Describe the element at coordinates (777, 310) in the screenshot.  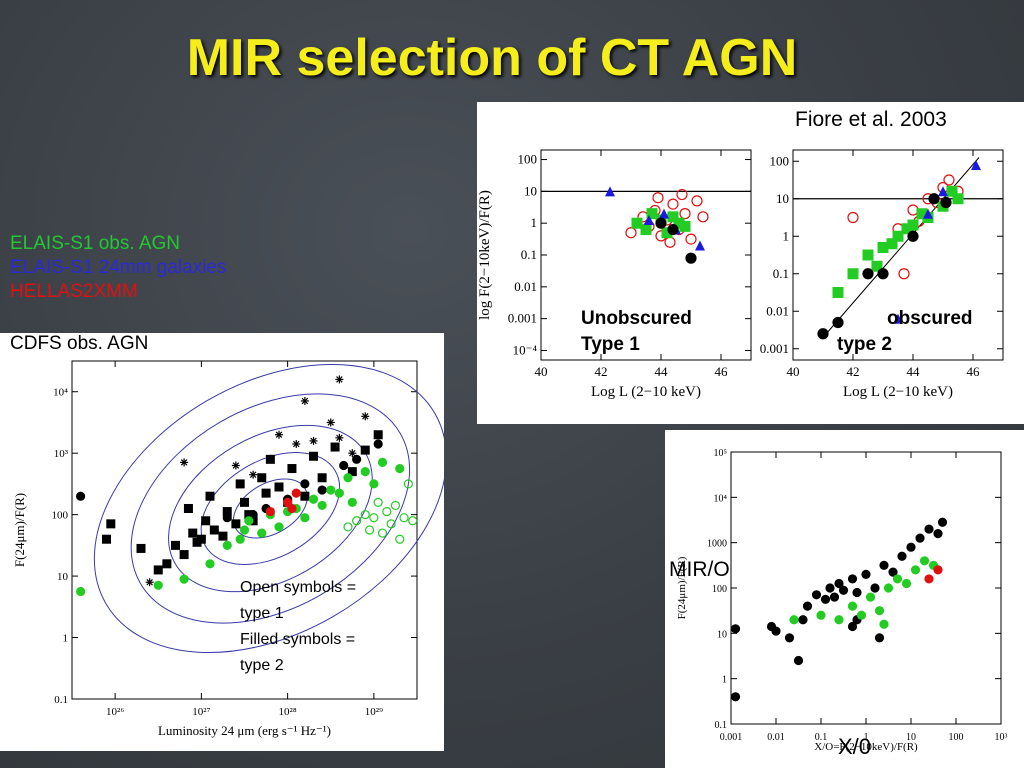
I see `y-tick-label: 0.01` at that location.